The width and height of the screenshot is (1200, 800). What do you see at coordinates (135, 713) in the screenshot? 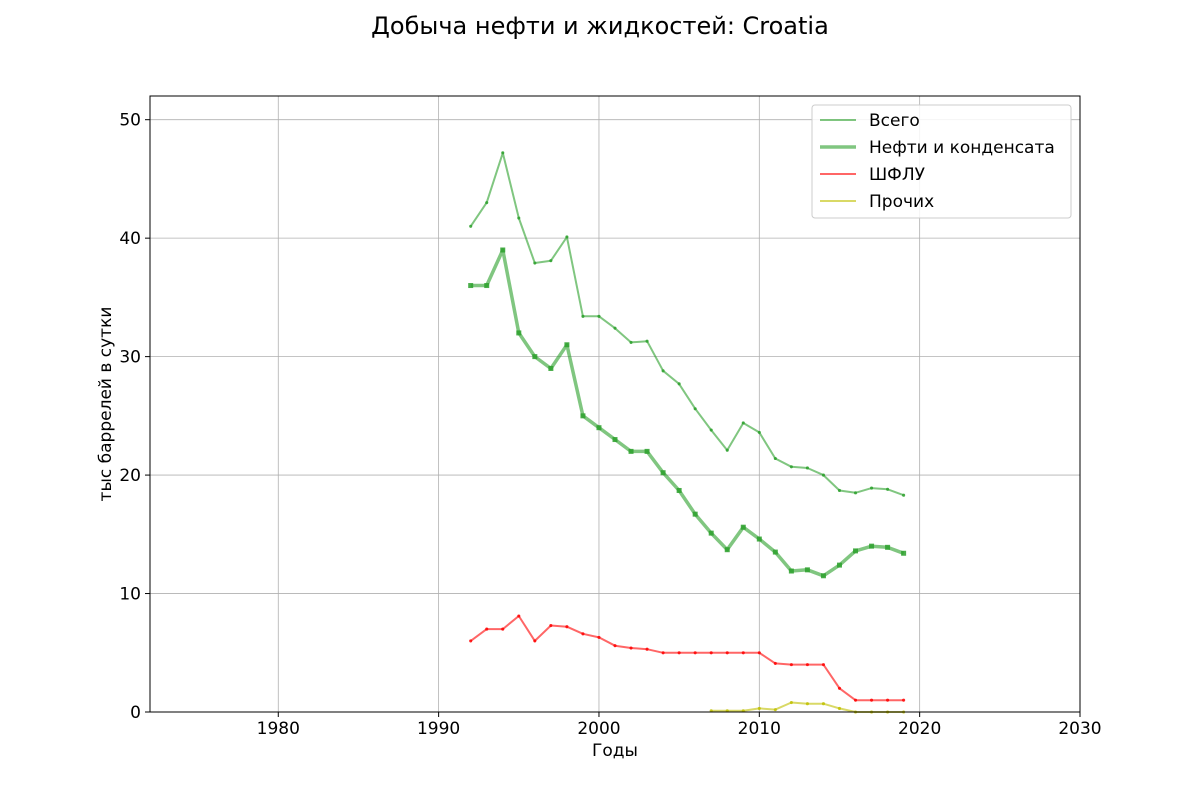
I see `y-tick-label: 0` at bounding box center [135, 713].